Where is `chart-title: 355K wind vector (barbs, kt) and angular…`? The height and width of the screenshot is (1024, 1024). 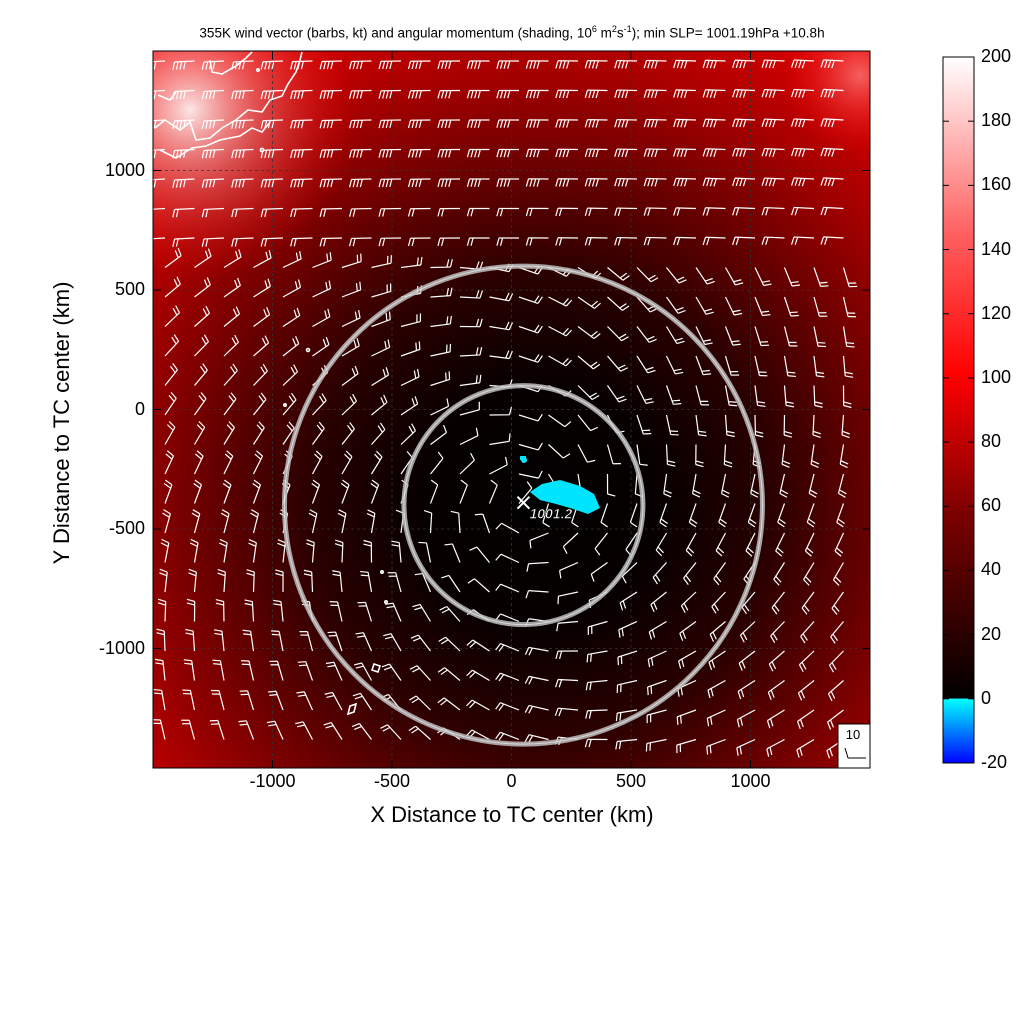
chart-title: 355K wind vector (barbs, kt) and angular… is located at coordinates (512, 32).